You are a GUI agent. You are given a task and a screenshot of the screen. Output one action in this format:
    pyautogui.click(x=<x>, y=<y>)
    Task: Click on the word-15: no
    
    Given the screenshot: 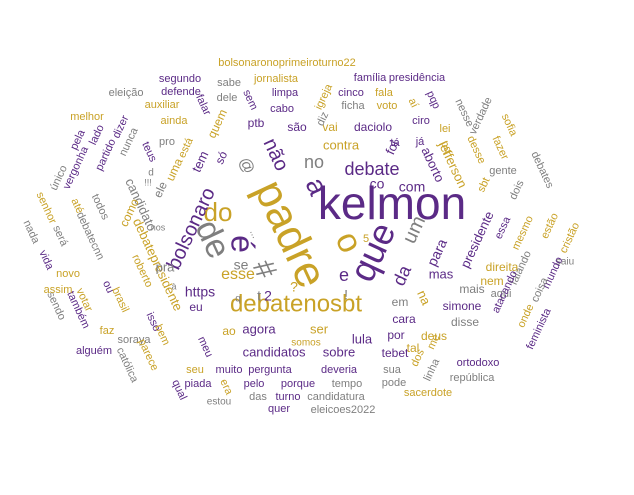 What is the action you would take?
    pyautogui.click(x=314, y=162)
    